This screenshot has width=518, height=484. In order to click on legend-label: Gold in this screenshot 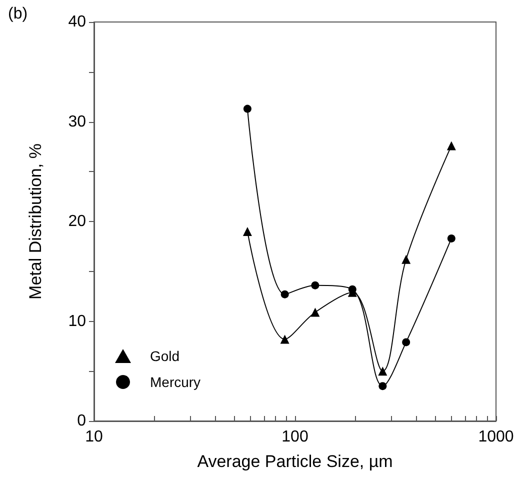, I will do `click(165, 356)`.